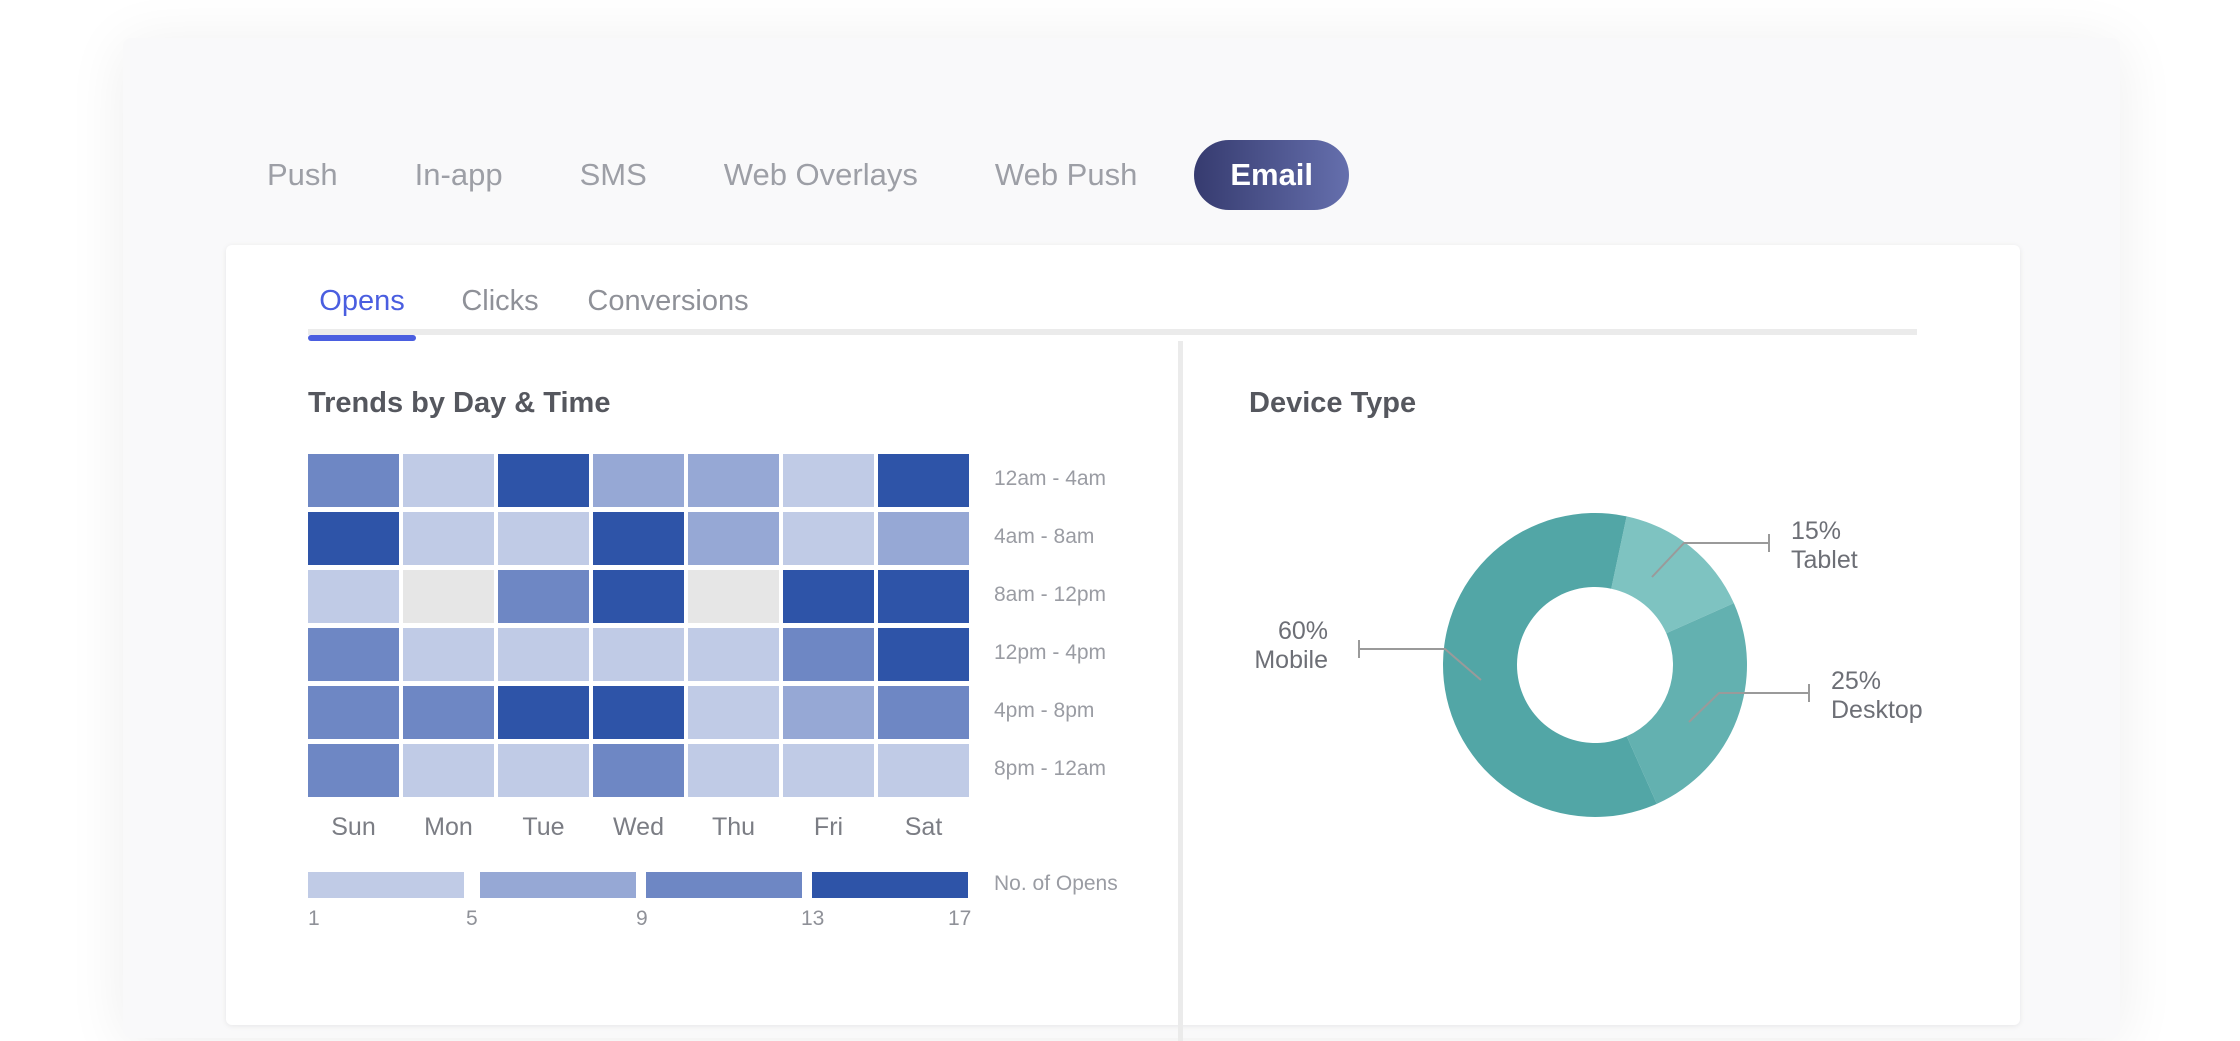 The height and width of the screenshot is (1041, 2240). Describe the element at coordinates (638, 827) in the screenshot. I see `day-label-wed: Wed` at that location.